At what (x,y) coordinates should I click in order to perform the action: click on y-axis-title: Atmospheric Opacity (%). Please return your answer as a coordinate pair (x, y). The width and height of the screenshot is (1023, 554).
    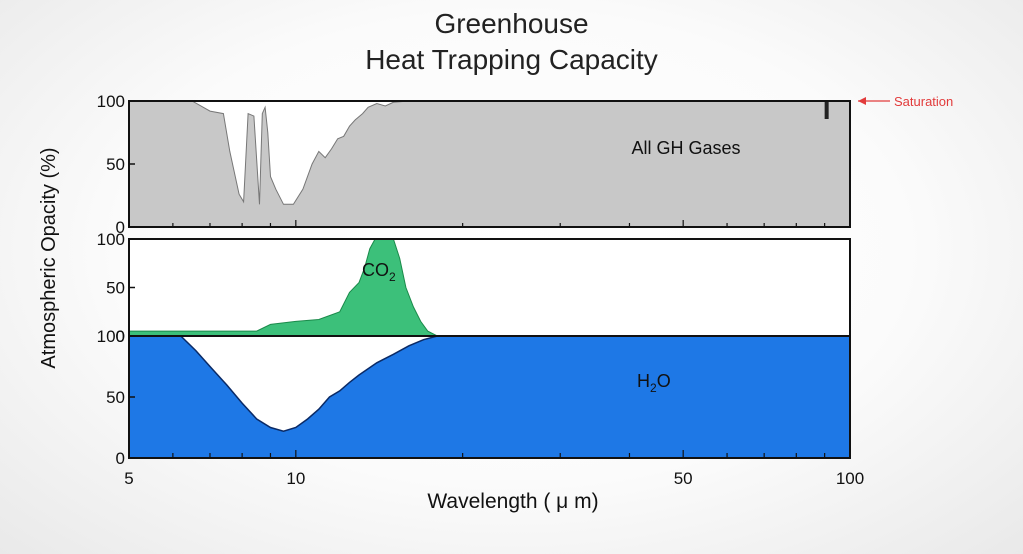
    Looking at the image, I should click on (49, 257).